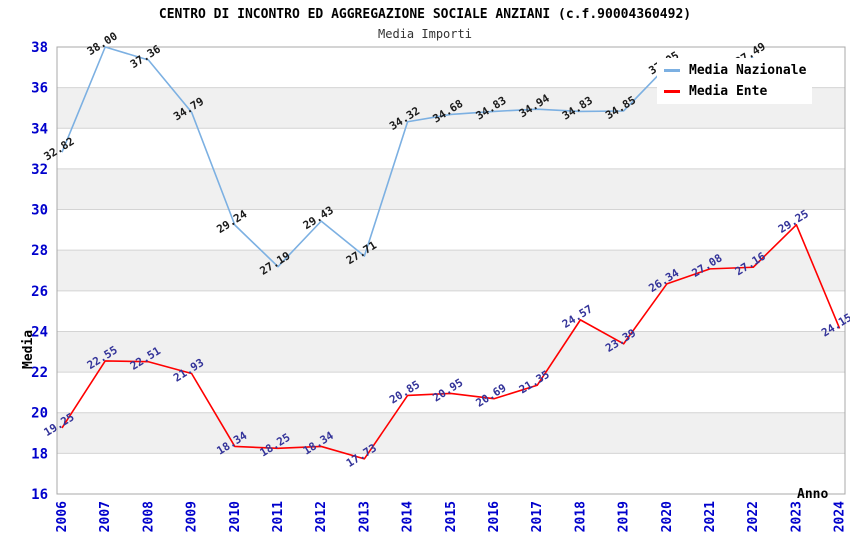 This screenshot has width=850, height=550. What do you see at coordinates (39, 89) in the screenshot?
I see `svg-text: 36` at bounding box center [39, 89].